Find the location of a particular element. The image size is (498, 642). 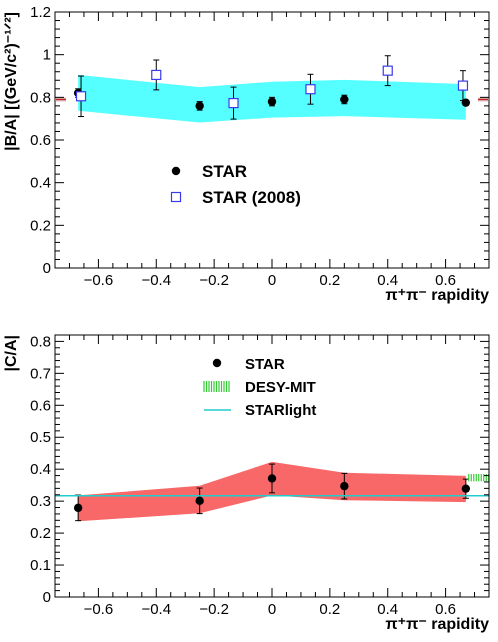

y-tick-label: 0.3 is located at coordinates (40, 501).